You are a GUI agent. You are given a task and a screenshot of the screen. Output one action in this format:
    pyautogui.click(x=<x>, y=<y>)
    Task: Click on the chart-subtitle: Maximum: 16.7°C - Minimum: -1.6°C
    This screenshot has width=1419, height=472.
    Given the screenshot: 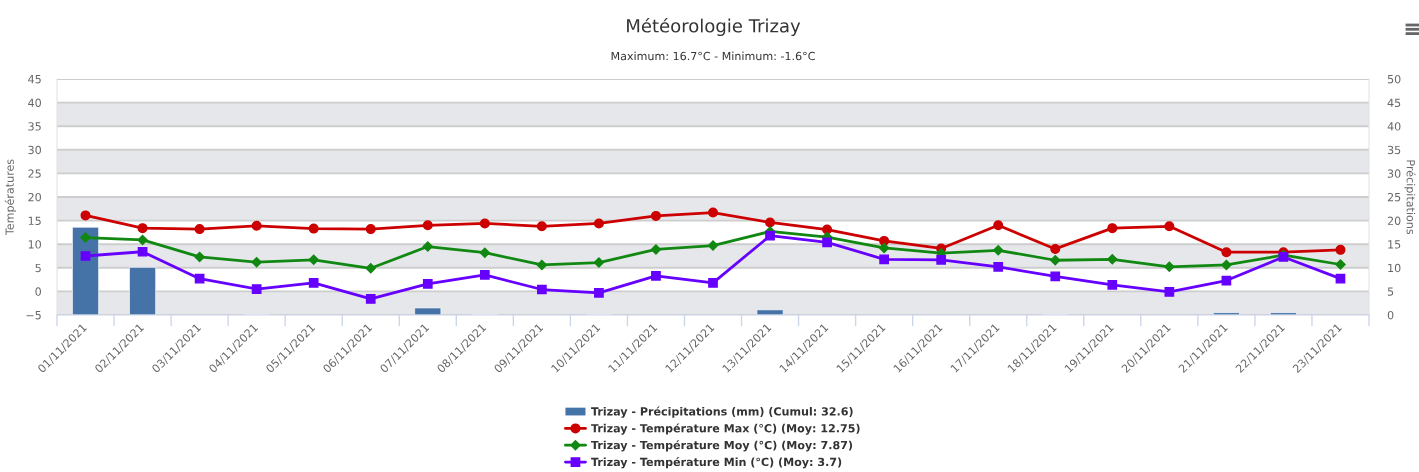 What is the action you would take?
    pyautogui.click(x=713, y=56)
    